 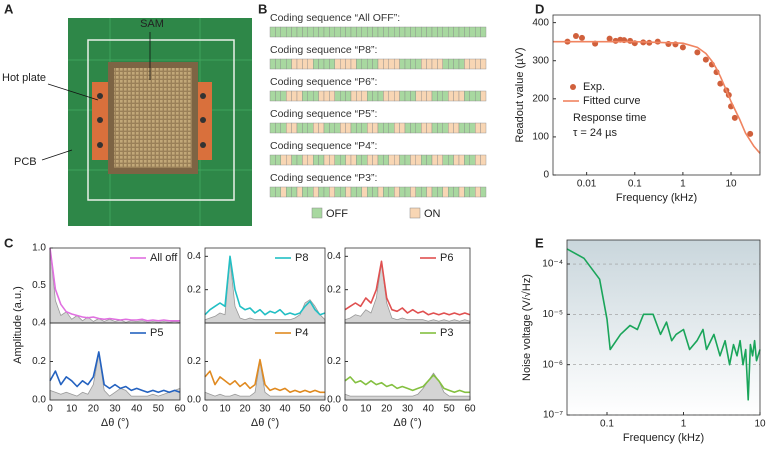 I want to click on y-tick-label: 0.0, so click(x=334, y=400).